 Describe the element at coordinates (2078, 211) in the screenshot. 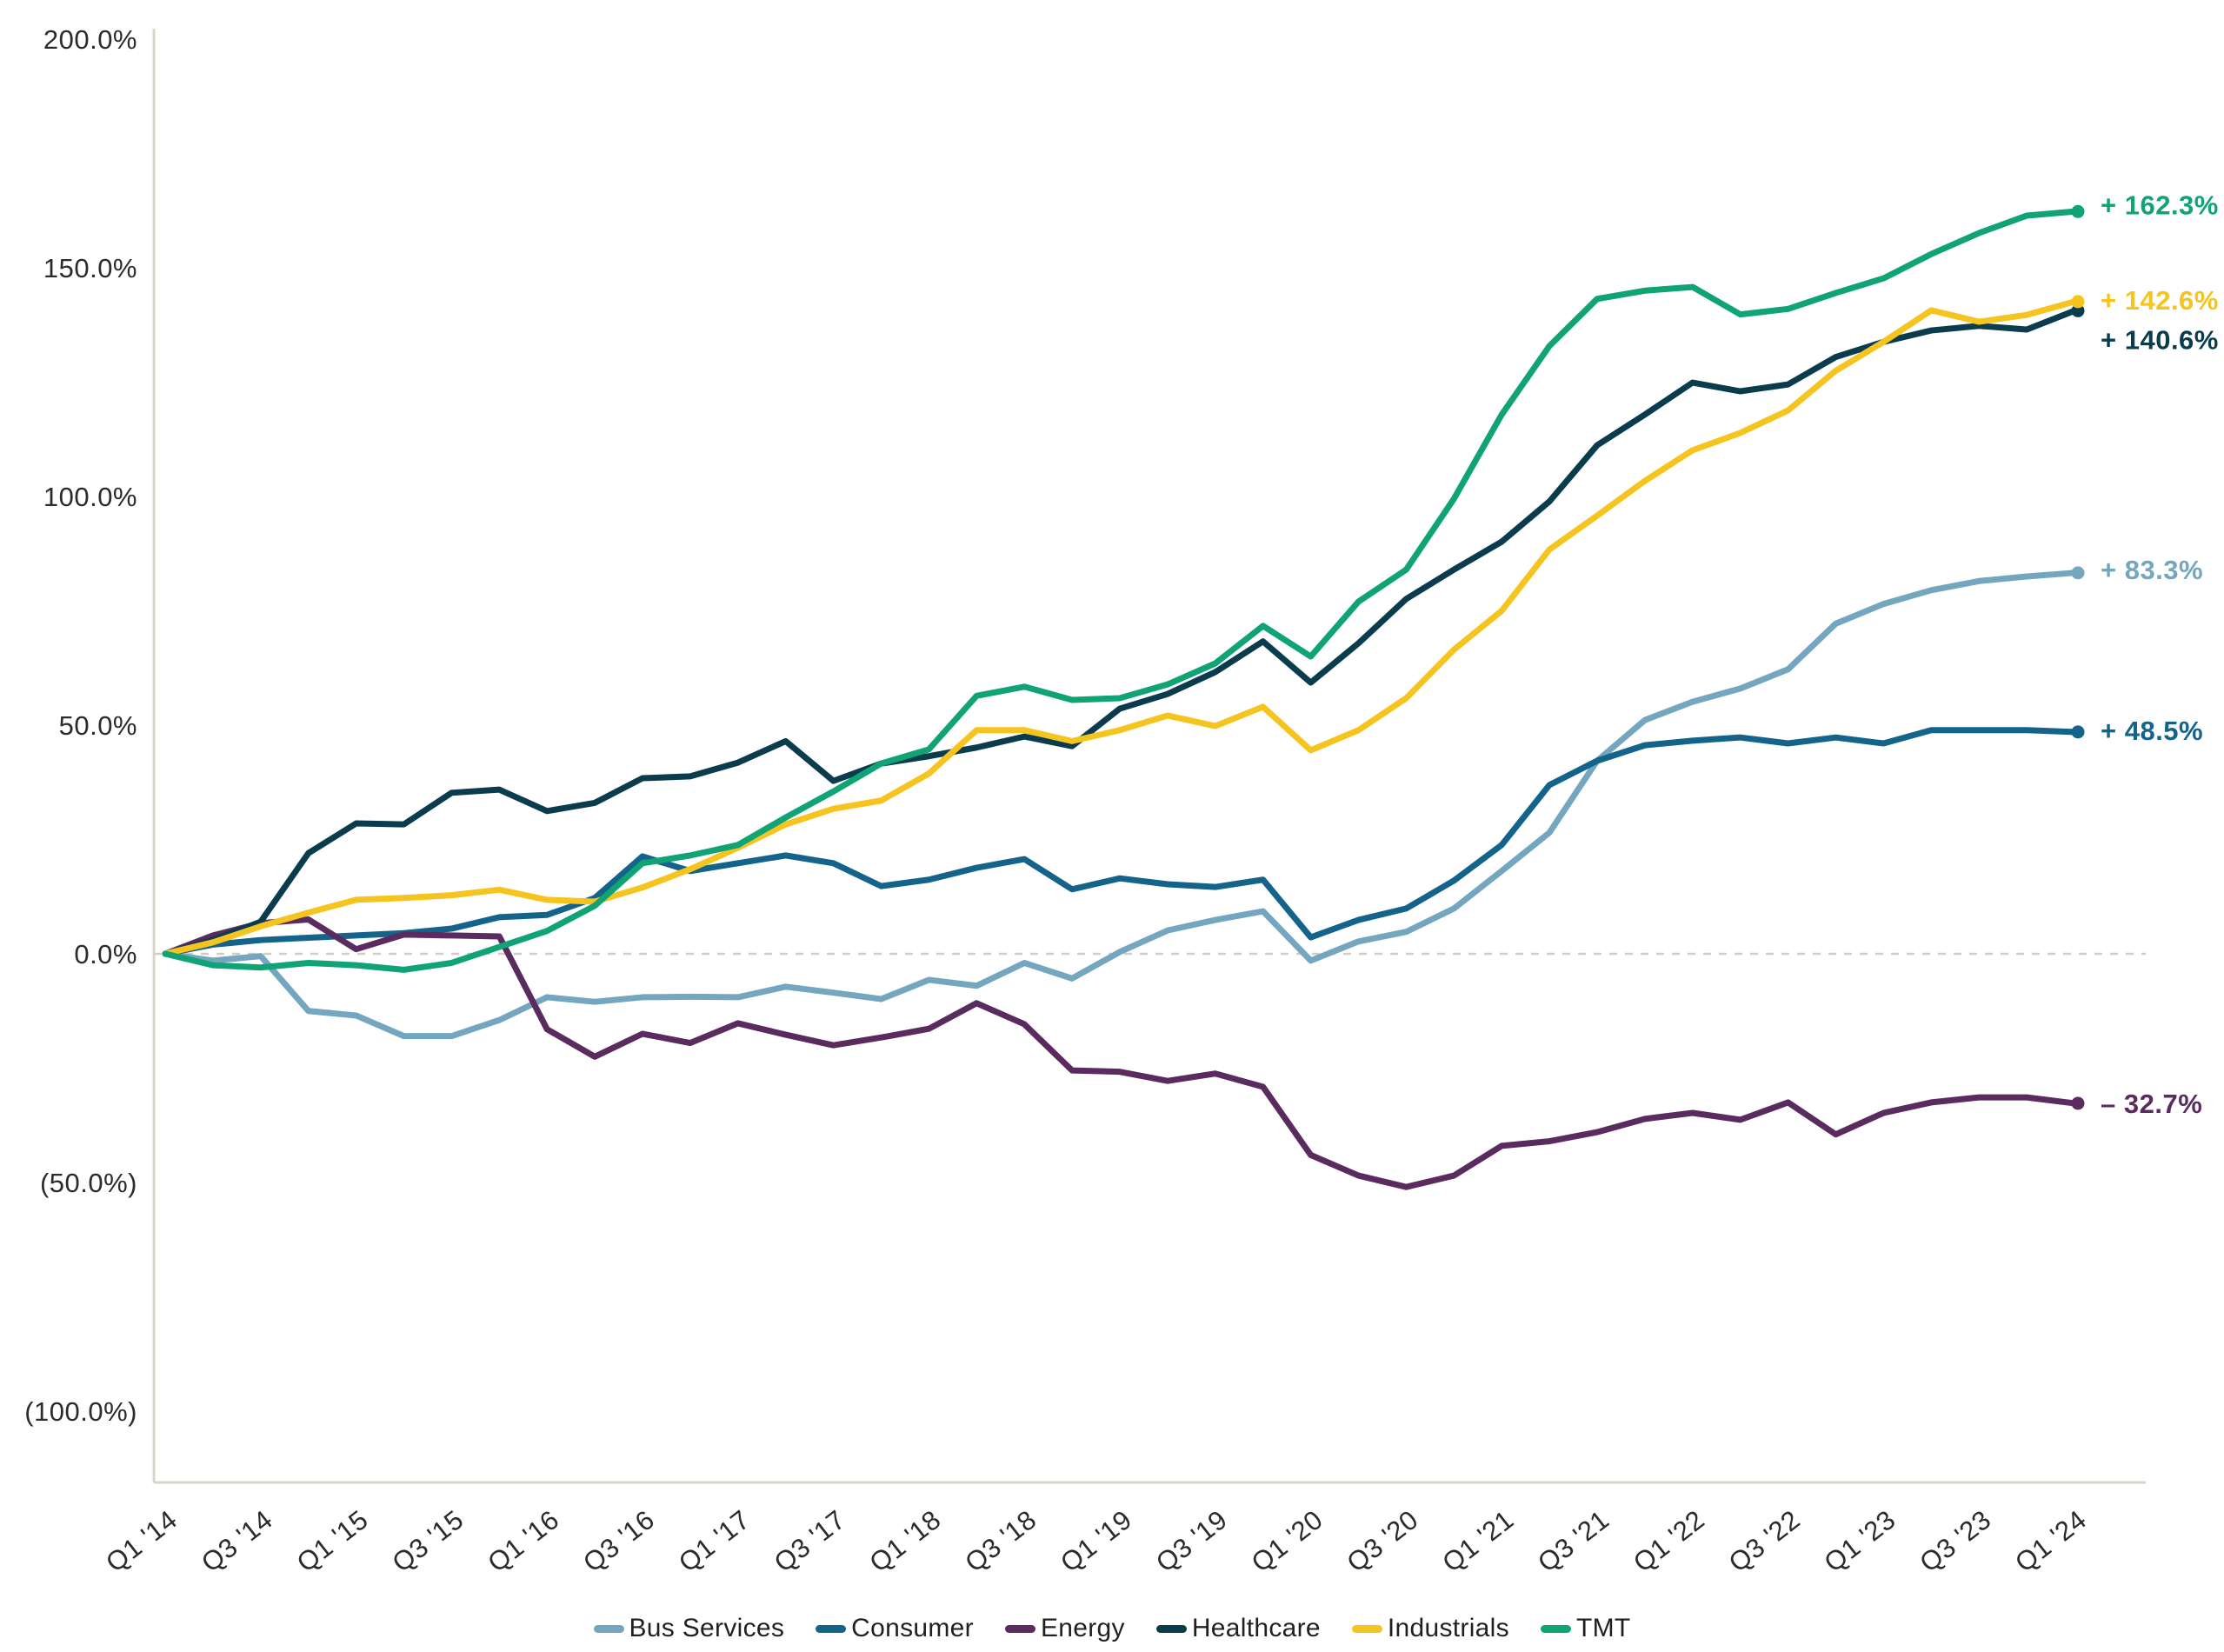

I see `series-end-dot-tmt` at that location.